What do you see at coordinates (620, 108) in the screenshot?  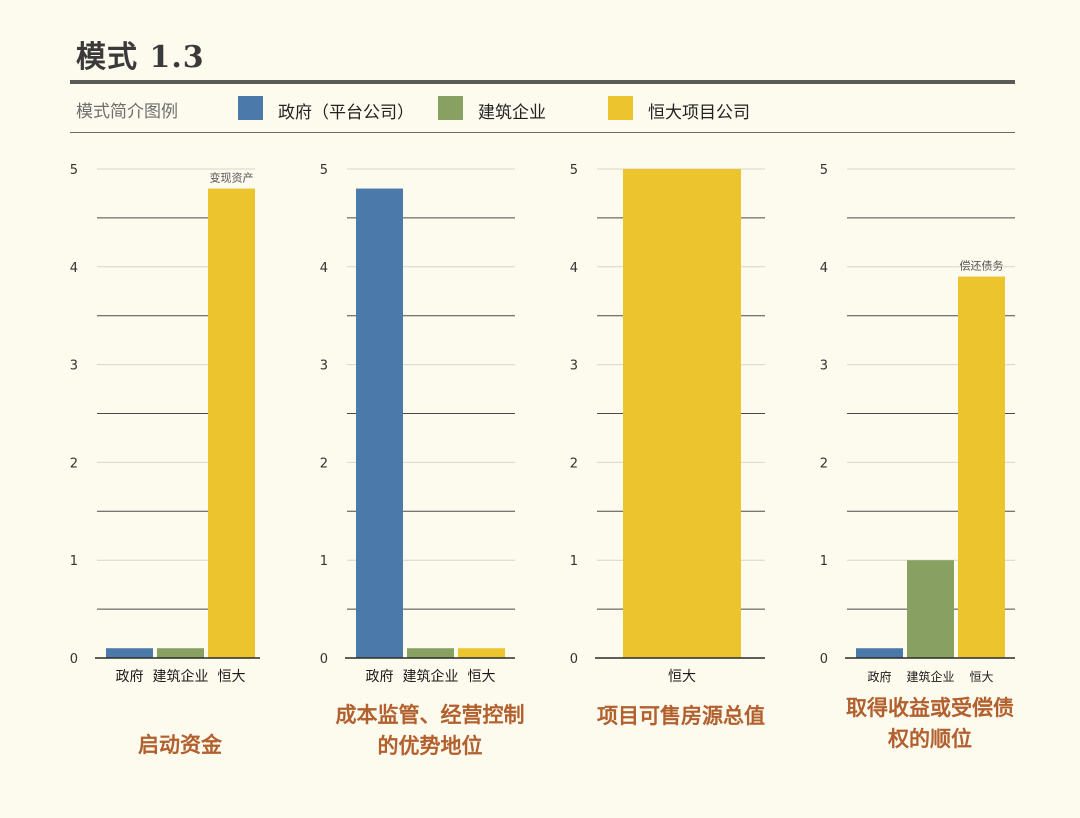 I see `legend-swatch-evergrande` at bounding box center [620, 108].